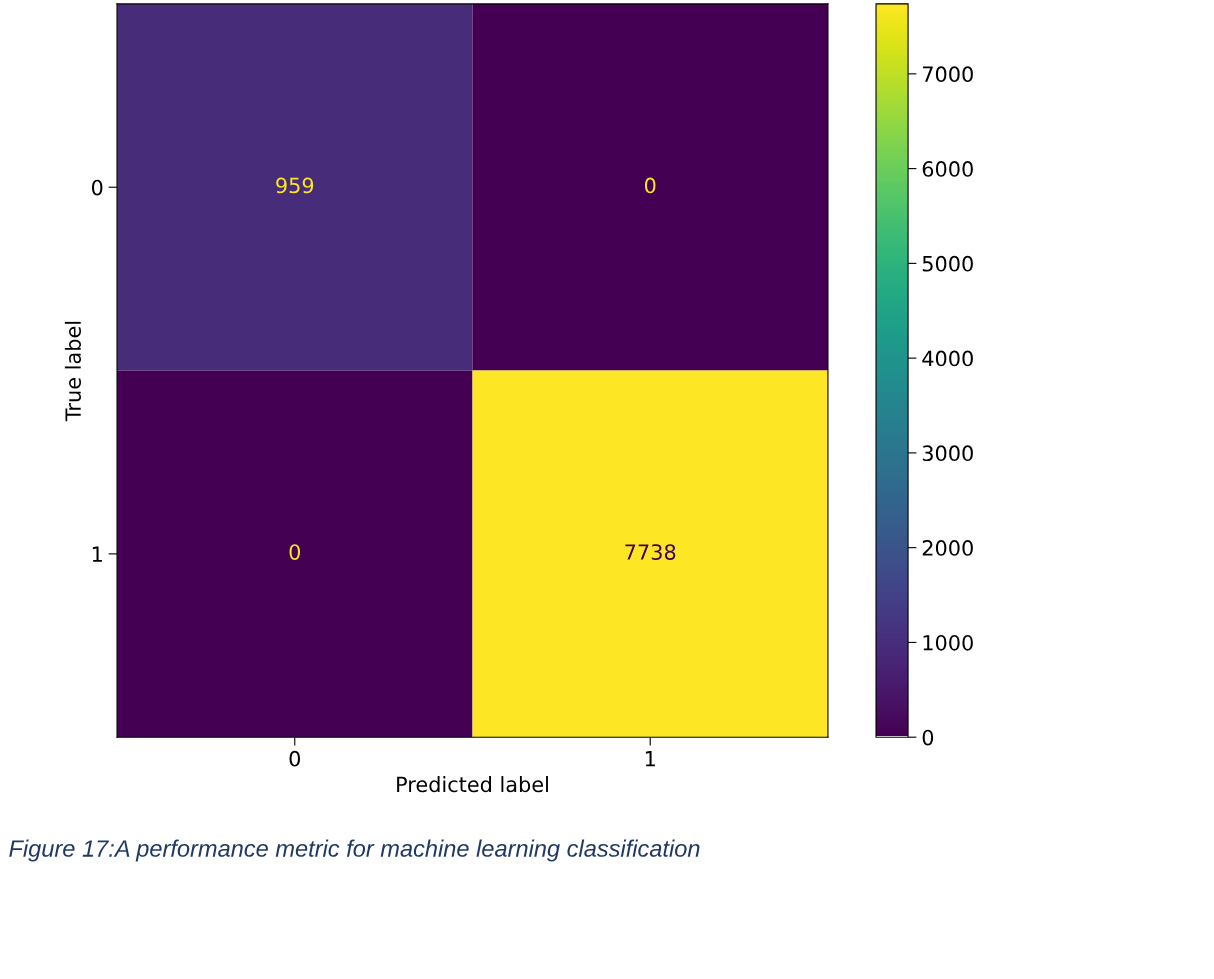  I want to click on color-bar-label: 5000, so click(947, 263).